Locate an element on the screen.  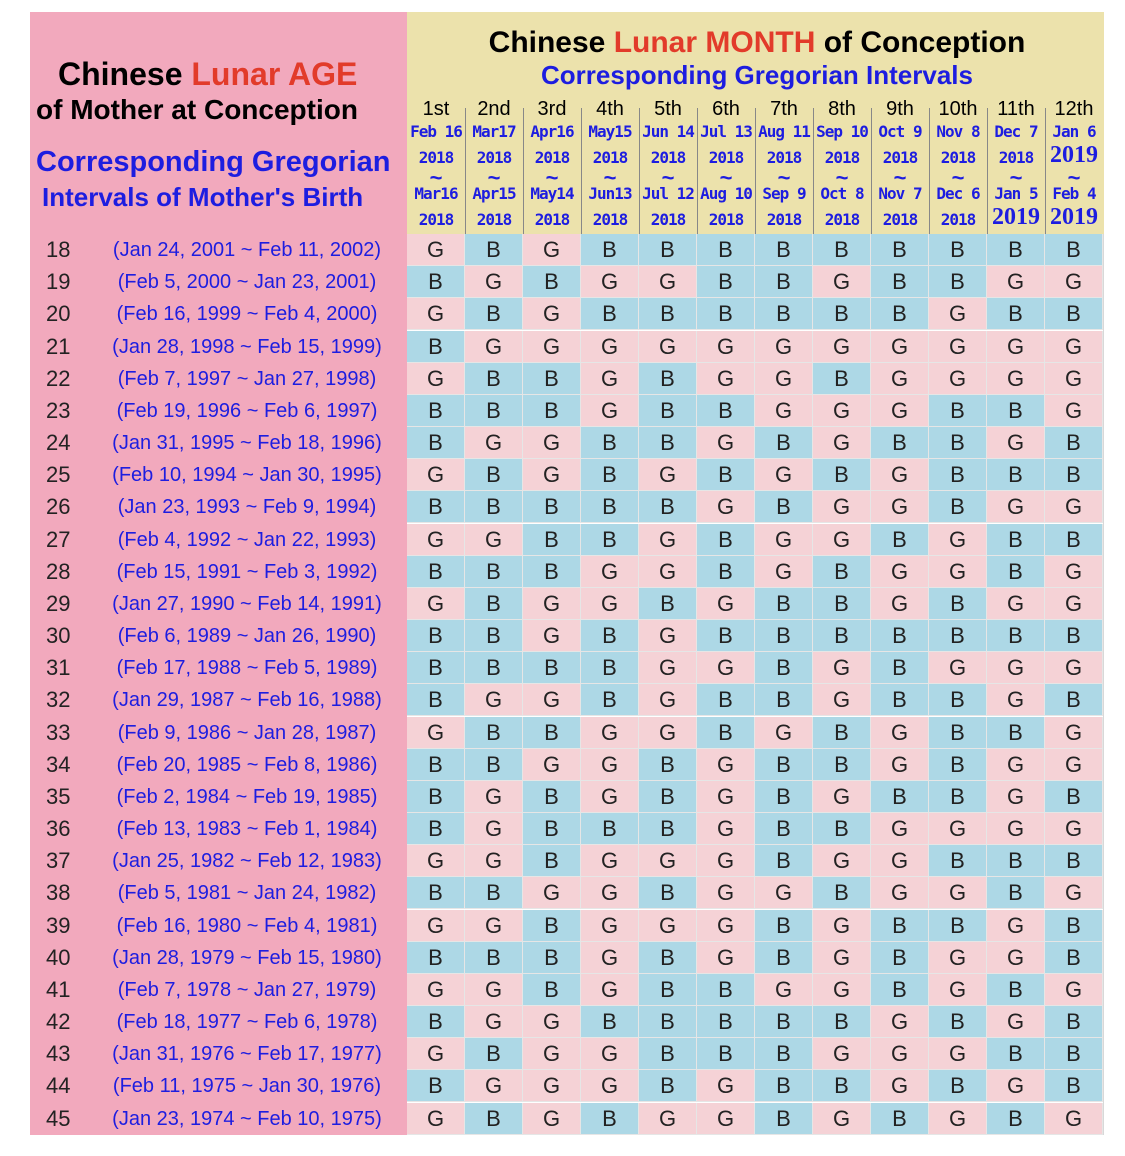
age-row-label: 36 (Feb 13, 1983 ~ Feb 1, 1984) is located at coordinates (218, 829).